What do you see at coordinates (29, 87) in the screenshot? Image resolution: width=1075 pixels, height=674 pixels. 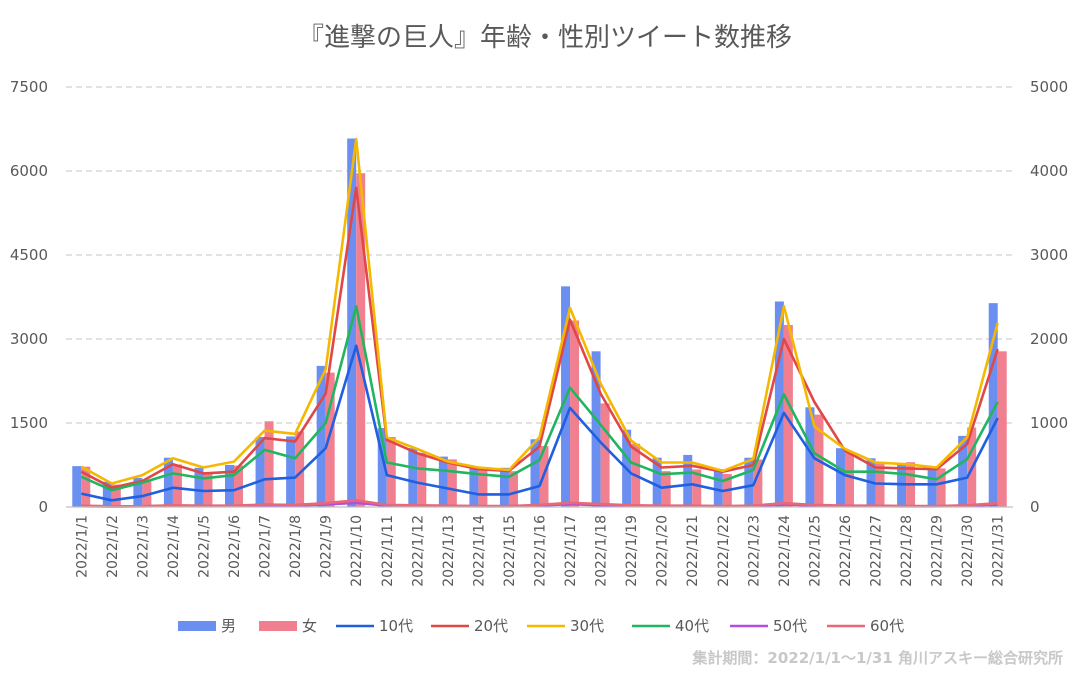 I see `left-axis-tick: 7500` at bounding box center [29, 87].